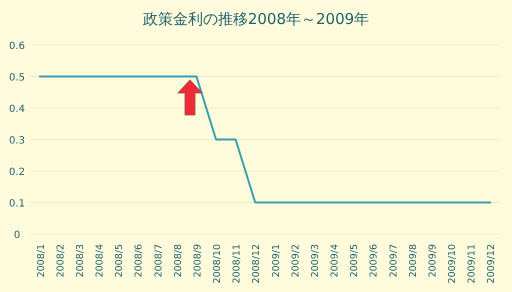 The height and width of the screenshot is (292, 512). What do you see at coordinates (17, 204) in the screenshot?
I see `y-tick-label: 0.1` at bounding box center [17, 204].